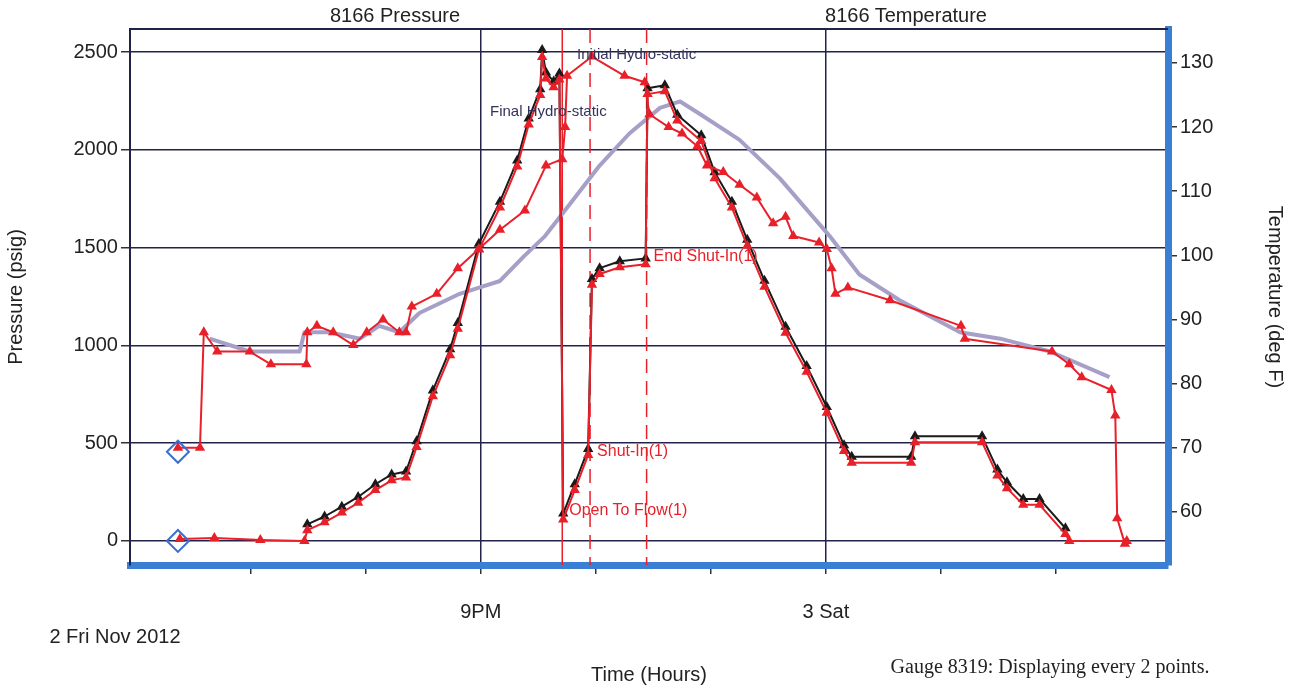  What do you see at coordinates (14, 297) in the screenshot?
I see `y-axis-title: Pressure (psig)` at bounding box center [14, 297].